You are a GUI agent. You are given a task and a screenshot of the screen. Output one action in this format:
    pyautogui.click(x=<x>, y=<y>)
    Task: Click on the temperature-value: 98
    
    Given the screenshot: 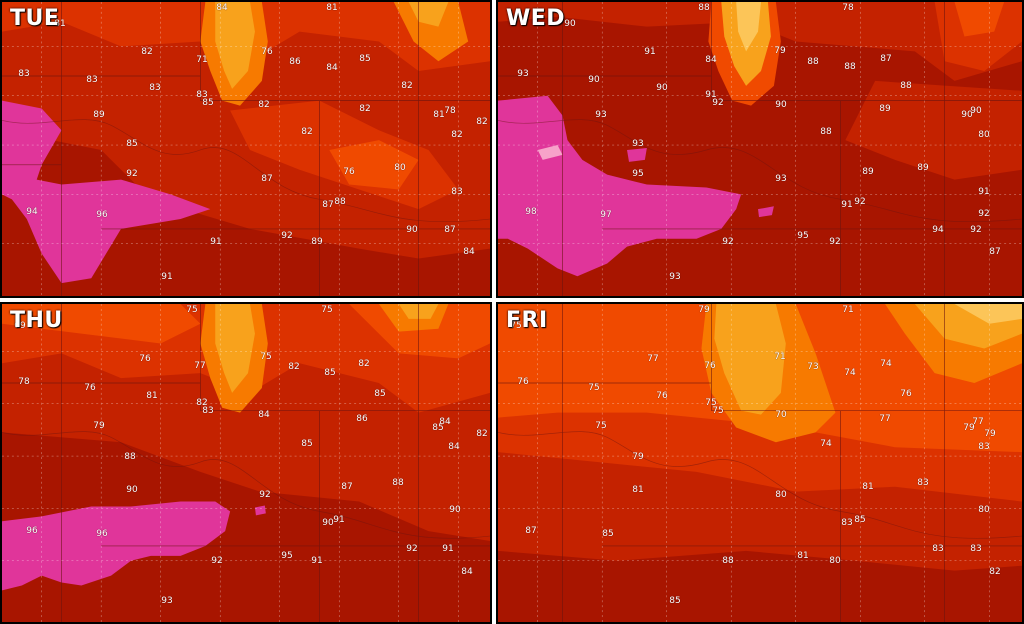 What is the action you would take?
    pyautogui.click(x=531, y=212)
    